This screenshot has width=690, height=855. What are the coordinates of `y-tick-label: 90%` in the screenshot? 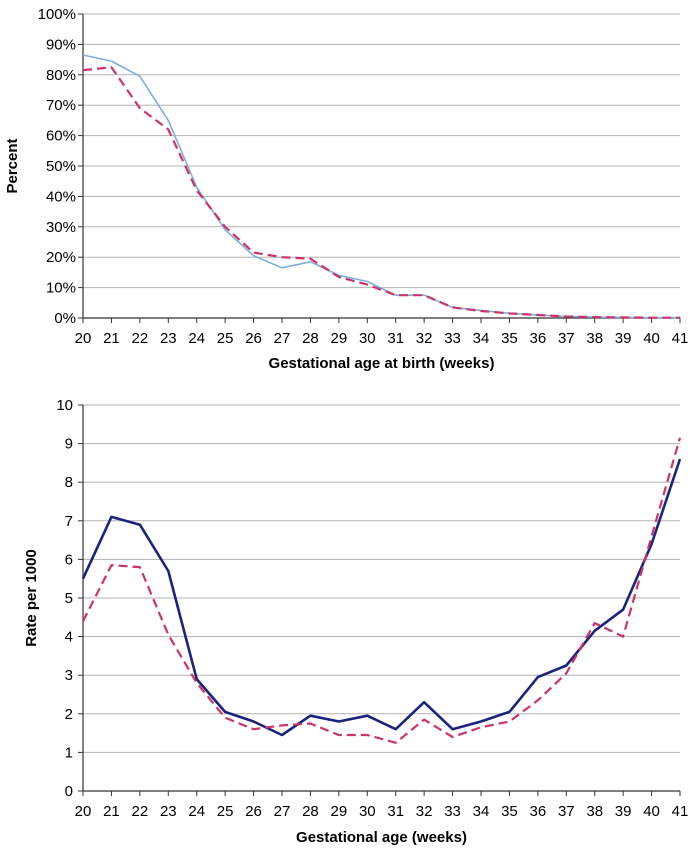 It's located at (61, 44).